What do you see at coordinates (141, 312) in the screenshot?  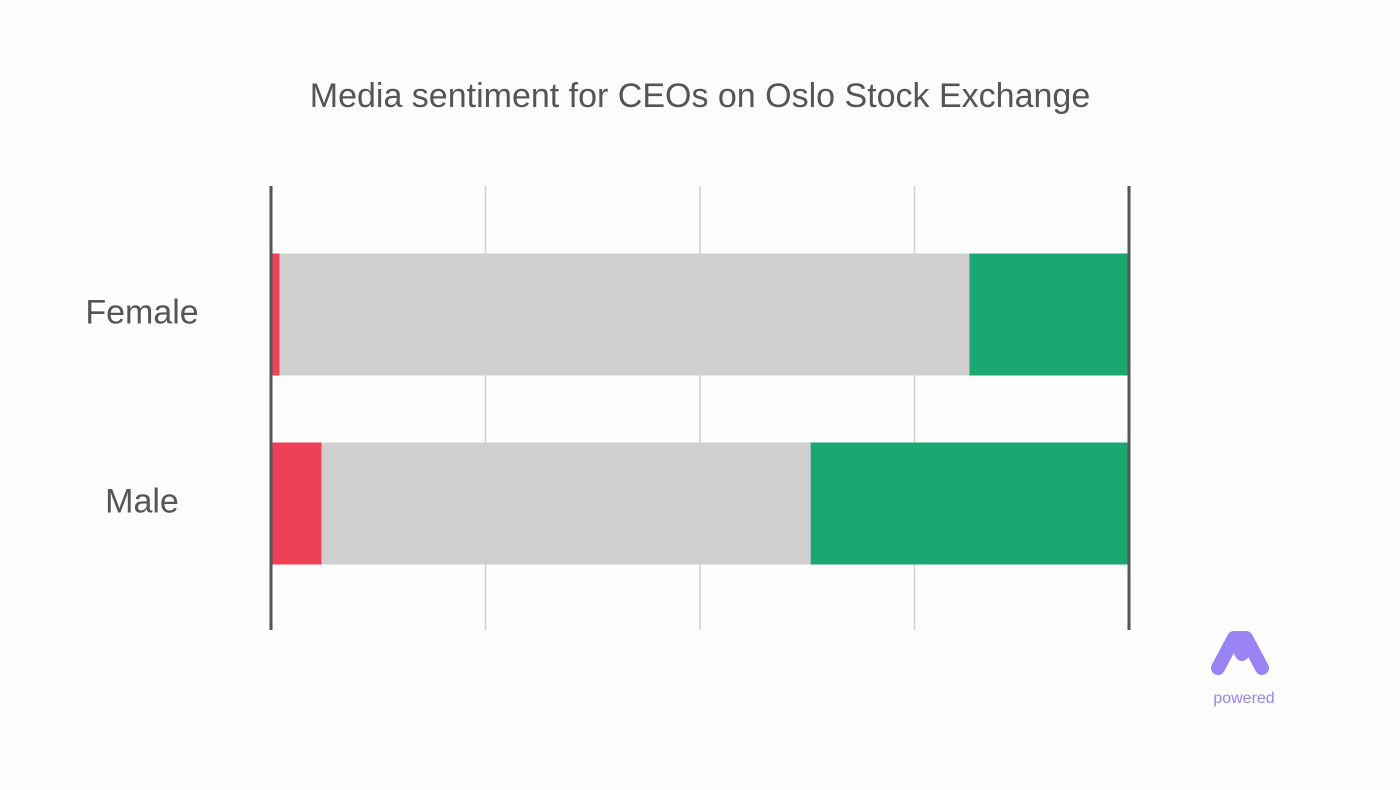 I see `y-tick-label: Female` at bounding box center [141, 312].